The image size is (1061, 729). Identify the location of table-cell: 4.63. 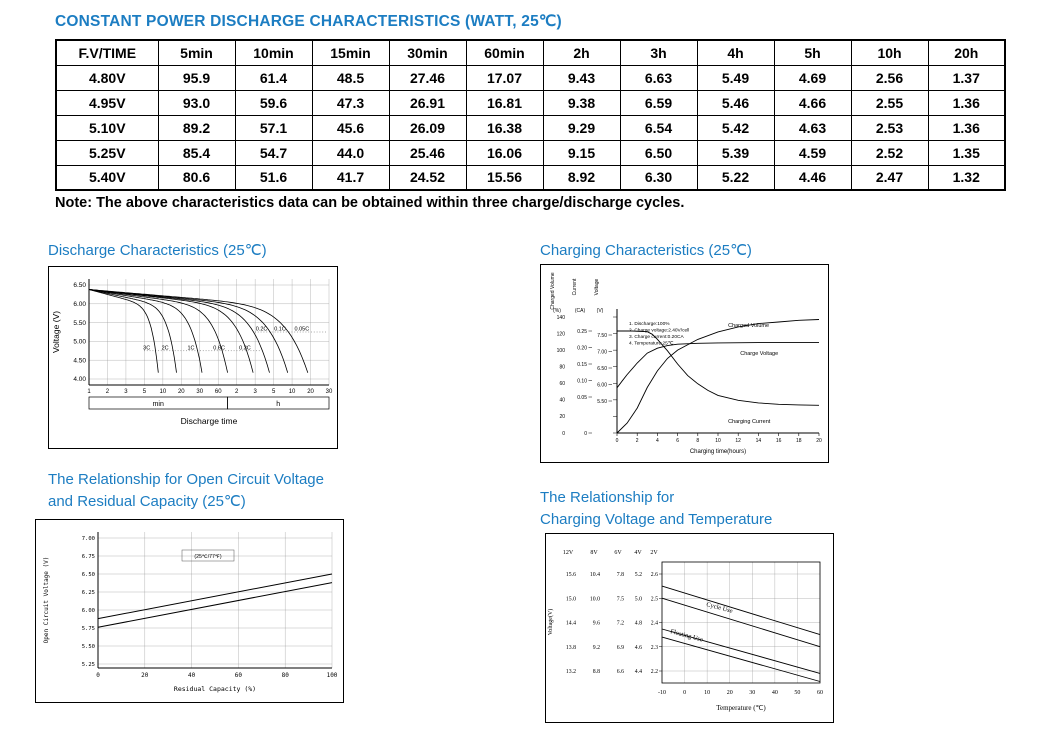
(812, 127).